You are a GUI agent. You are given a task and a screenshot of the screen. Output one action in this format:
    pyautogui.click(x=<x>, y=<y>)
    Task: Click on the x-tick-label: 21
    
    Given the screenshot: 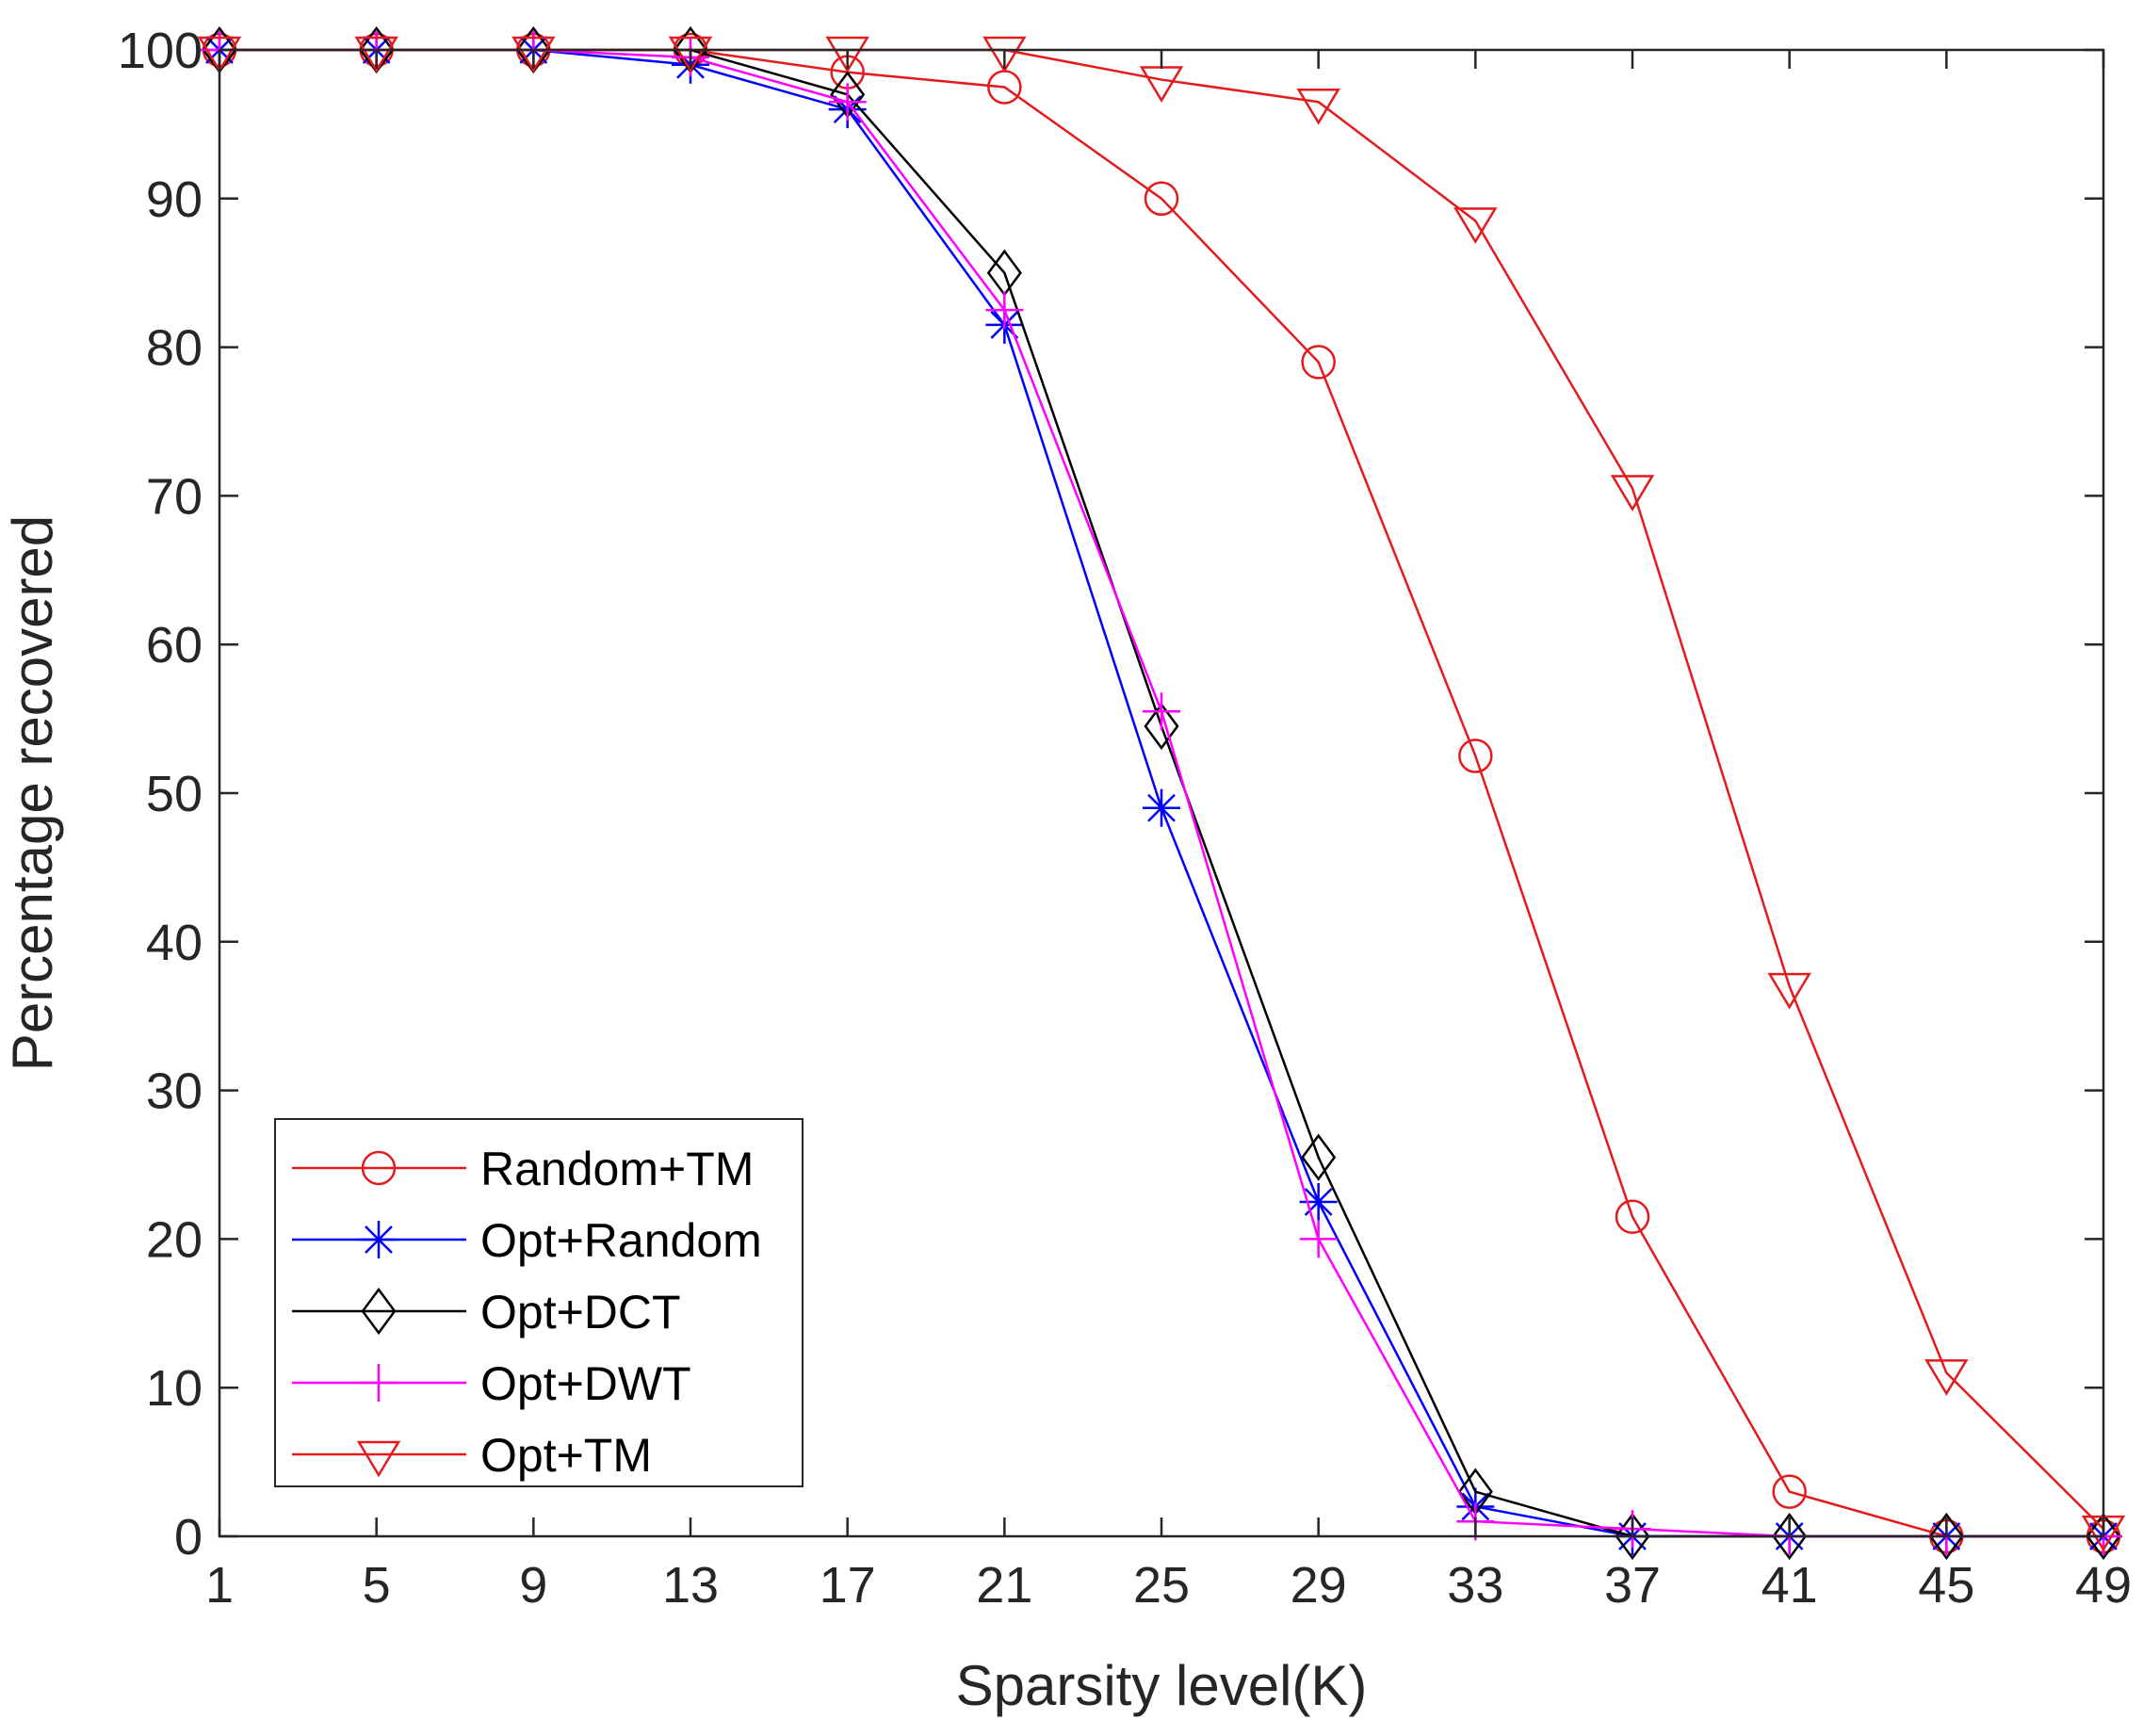 What is the action you would take?
    pyautogui.click(x=1004, y=1585)
    